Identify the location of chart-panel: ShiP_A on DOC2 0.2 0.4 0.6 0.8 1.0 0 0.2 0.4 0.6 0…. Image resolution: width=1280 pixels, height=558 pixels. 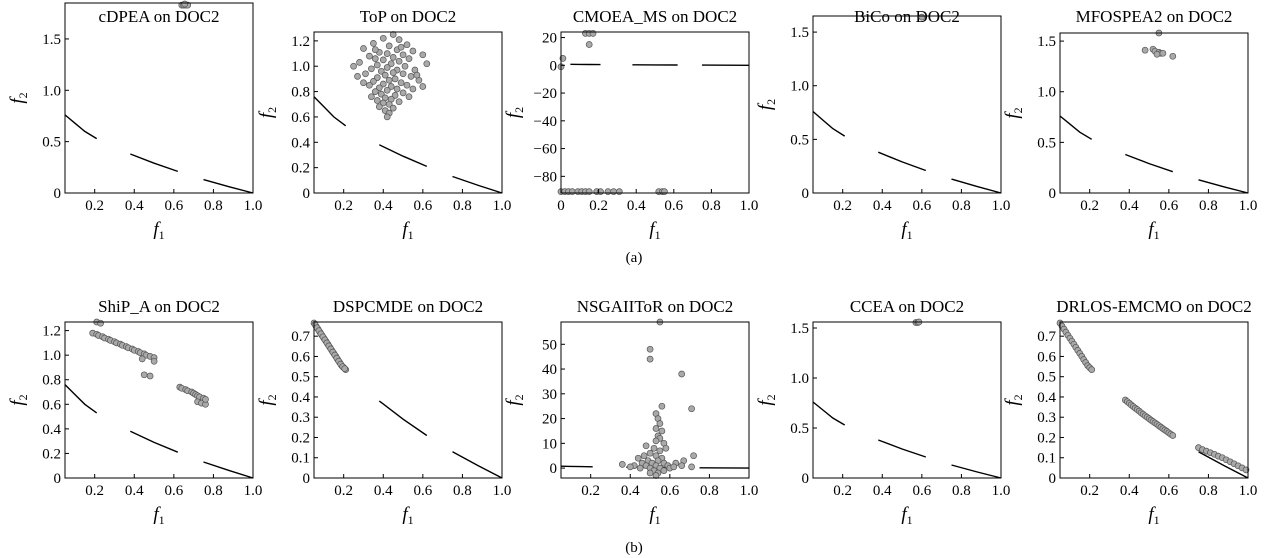
(134, 412).